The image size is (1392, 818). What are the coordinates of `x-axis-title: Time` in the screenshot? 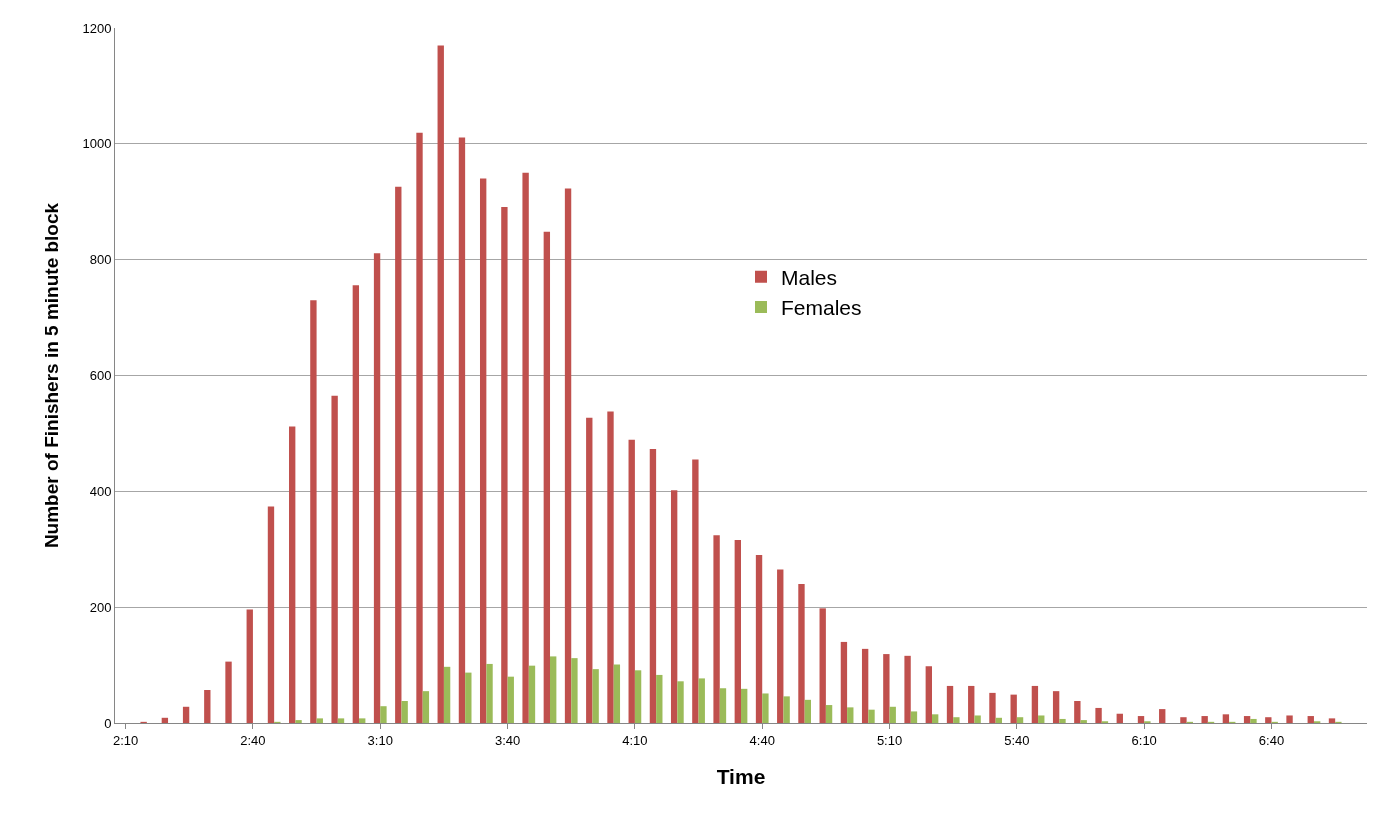 It's located at (741, 776).